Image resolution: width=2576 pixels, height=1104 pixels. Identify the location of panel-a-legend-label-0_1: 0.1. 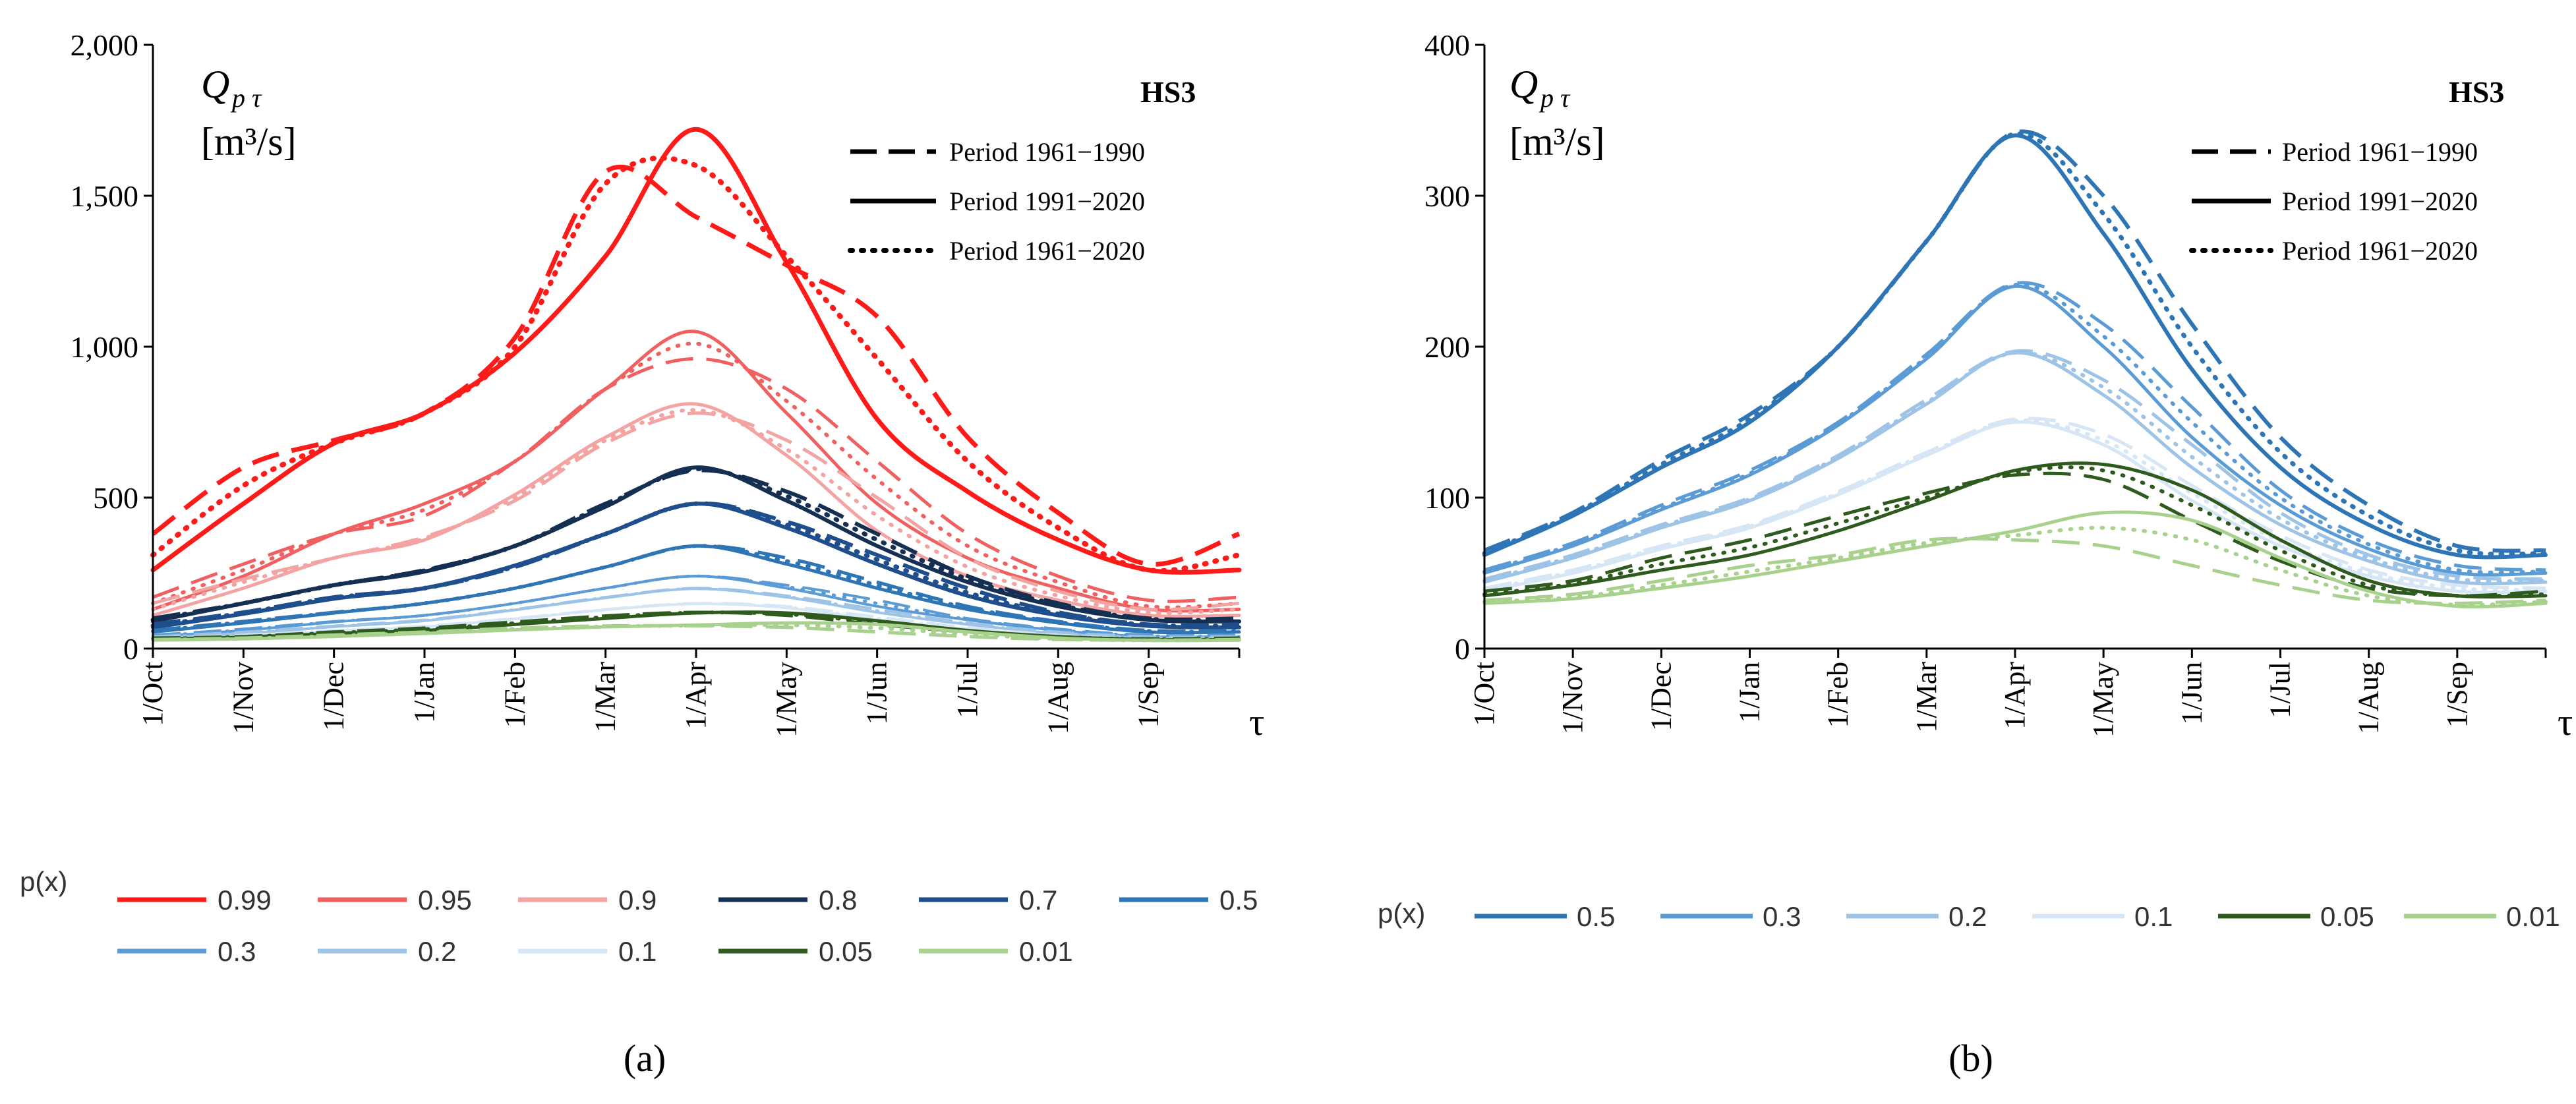
(637, 952).